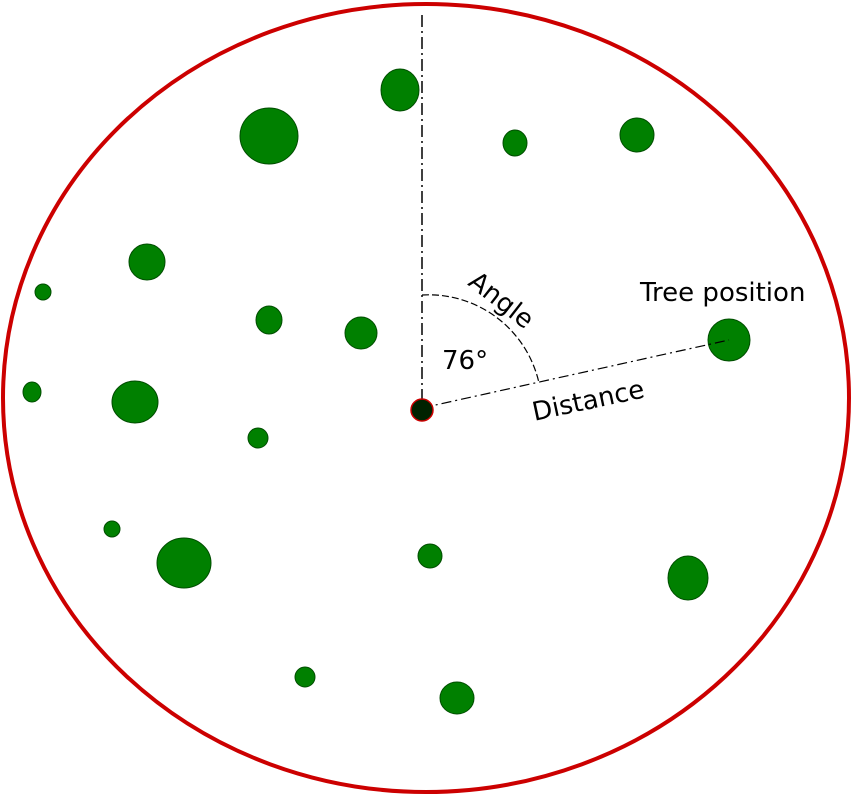  Describe the element at coordinates (465, 361) in the screenshot. I see `angle-value-label: 76°` at that location.